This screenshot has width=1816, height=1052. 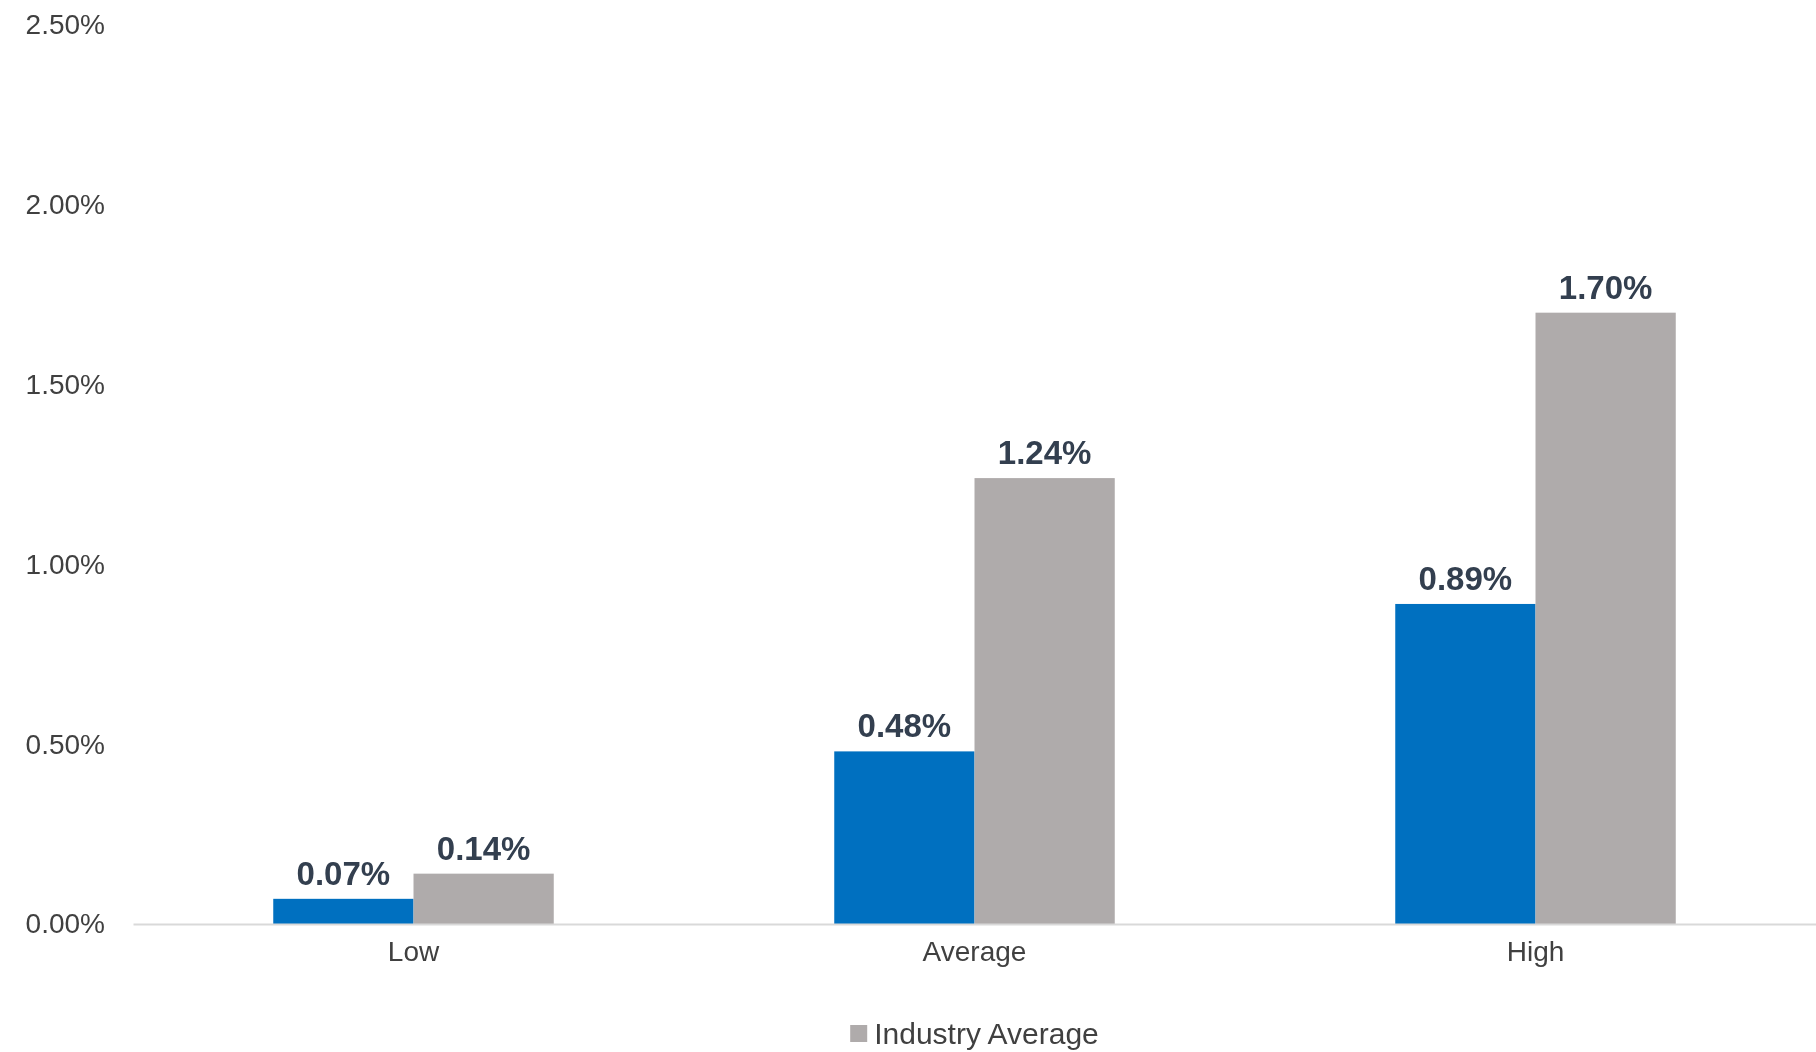 I want to click on y-tick-label: 0.00%, so click(x=65, y=924).